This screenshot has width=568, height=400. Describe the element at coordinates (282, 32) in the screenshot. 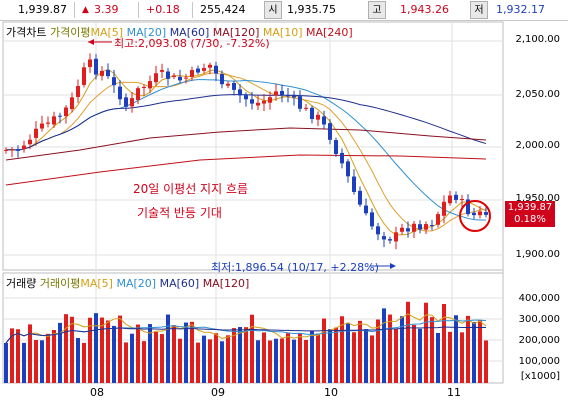

I see `legend-ma10: MA[10]` at that location.